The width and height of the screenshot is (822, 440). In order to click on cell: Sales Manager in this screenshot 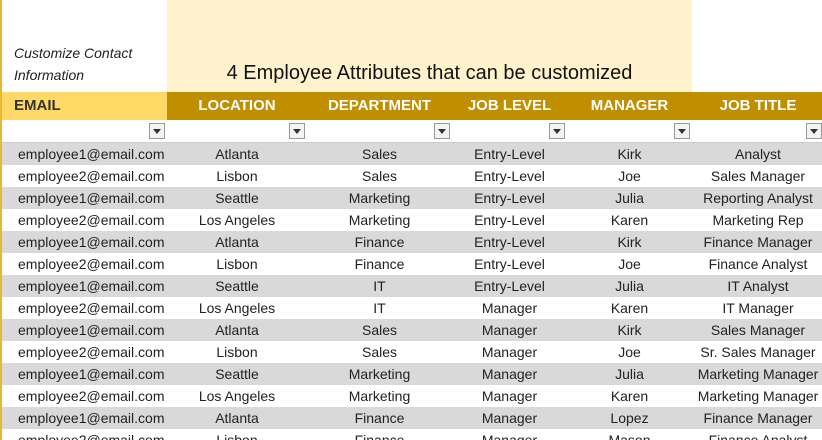, I will do `click(758, 330)`.